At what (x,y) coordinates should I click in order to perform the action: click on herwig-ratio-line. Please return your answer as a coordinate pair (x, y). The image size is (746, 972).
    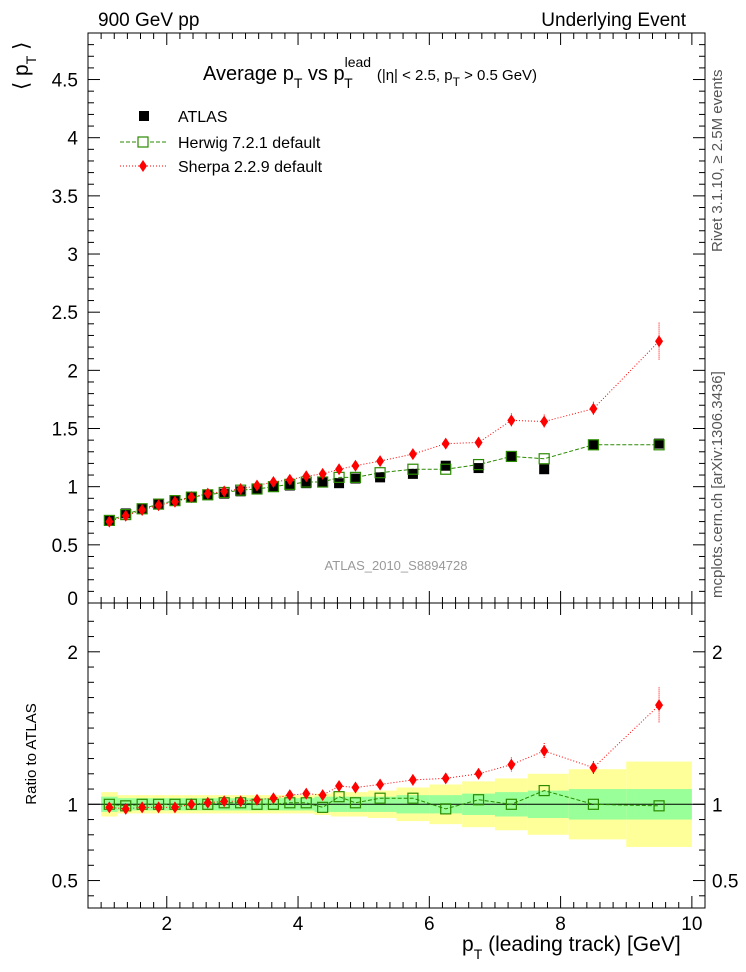
    Looking at the image, I should click on (384, 800).